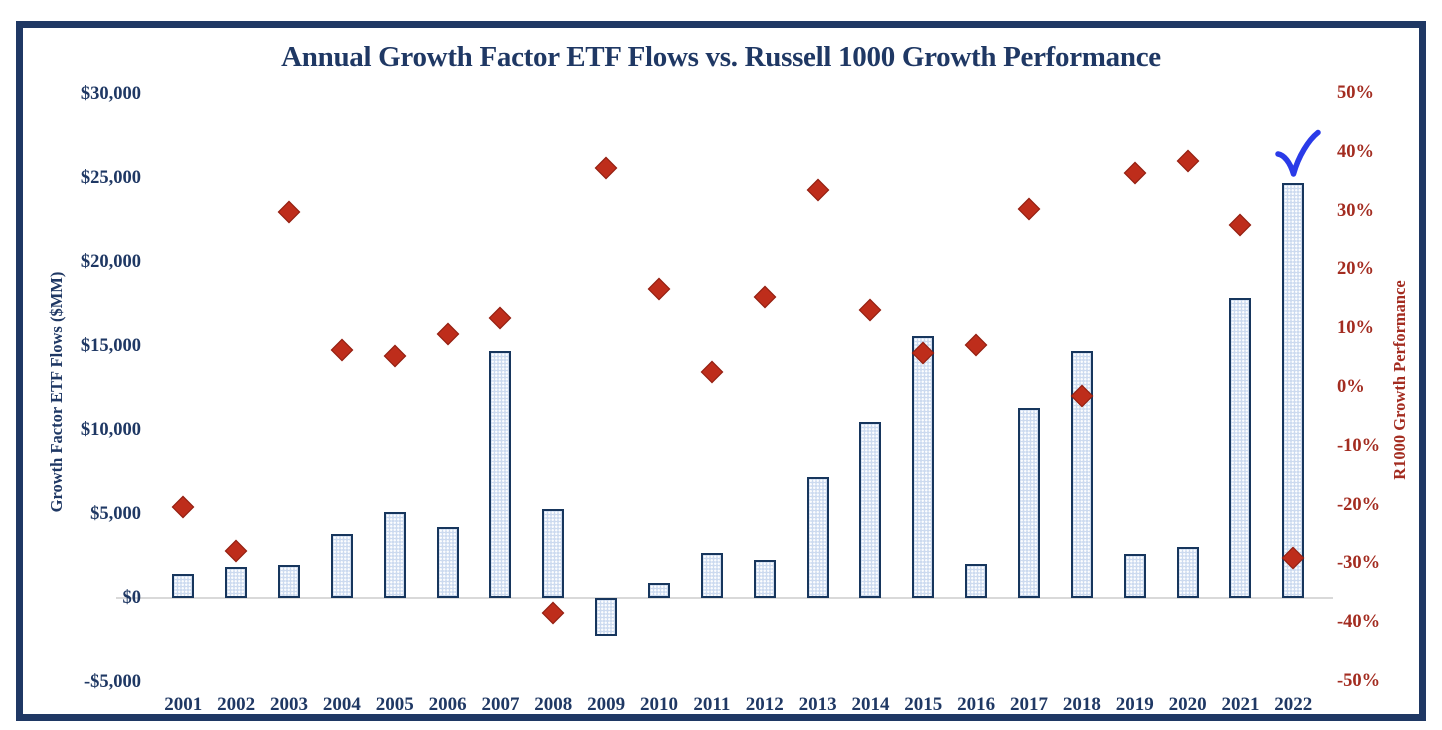 This screenshot has width=1442, height=730. Describe the element at coordinates (183, 586) in the screenshot. I see `bar-2001` at that location.